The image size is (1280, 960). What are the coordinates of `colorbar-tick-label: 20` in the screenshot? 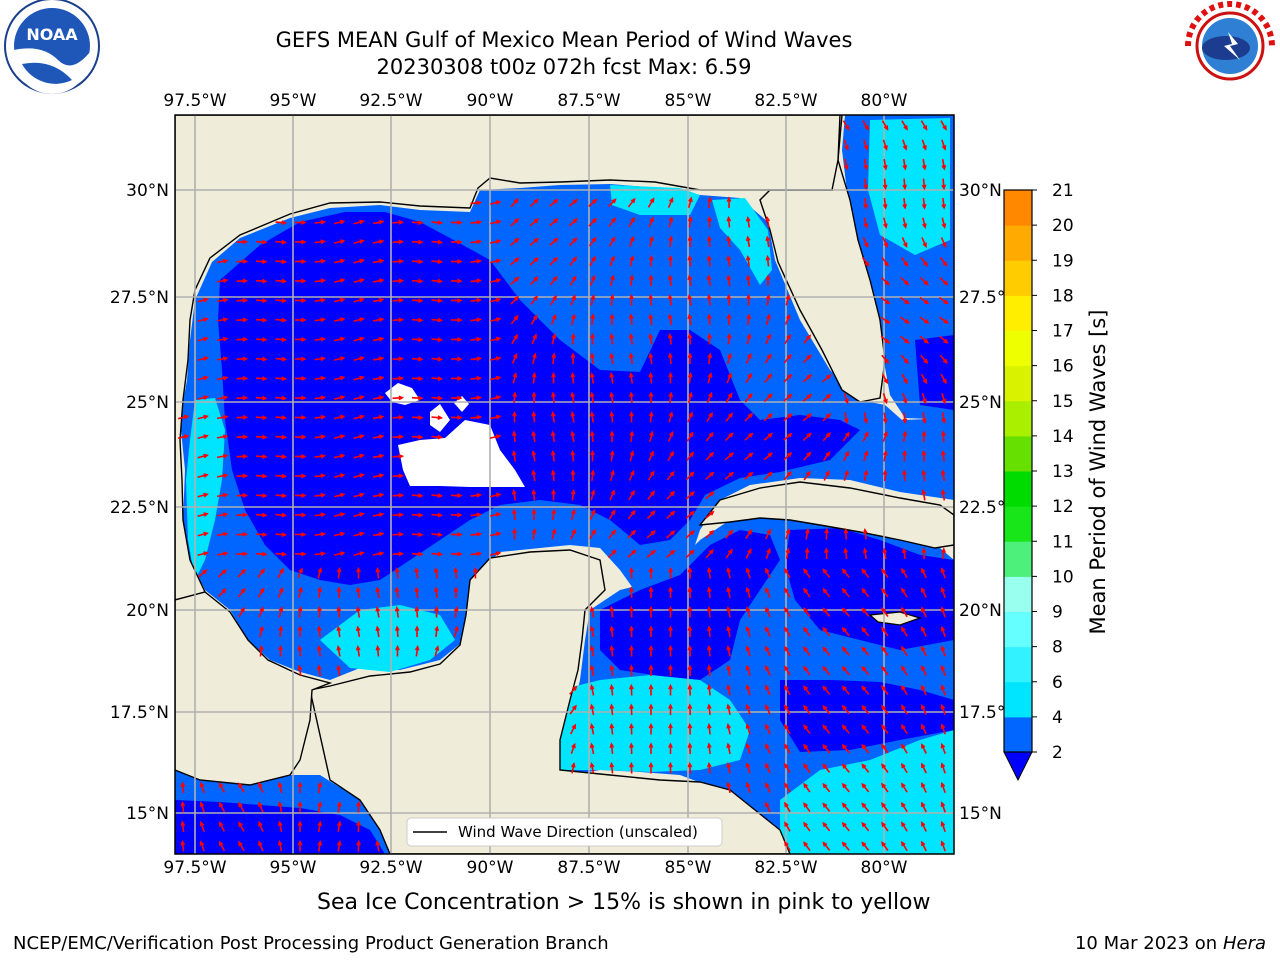 It's located at (1063, 226).